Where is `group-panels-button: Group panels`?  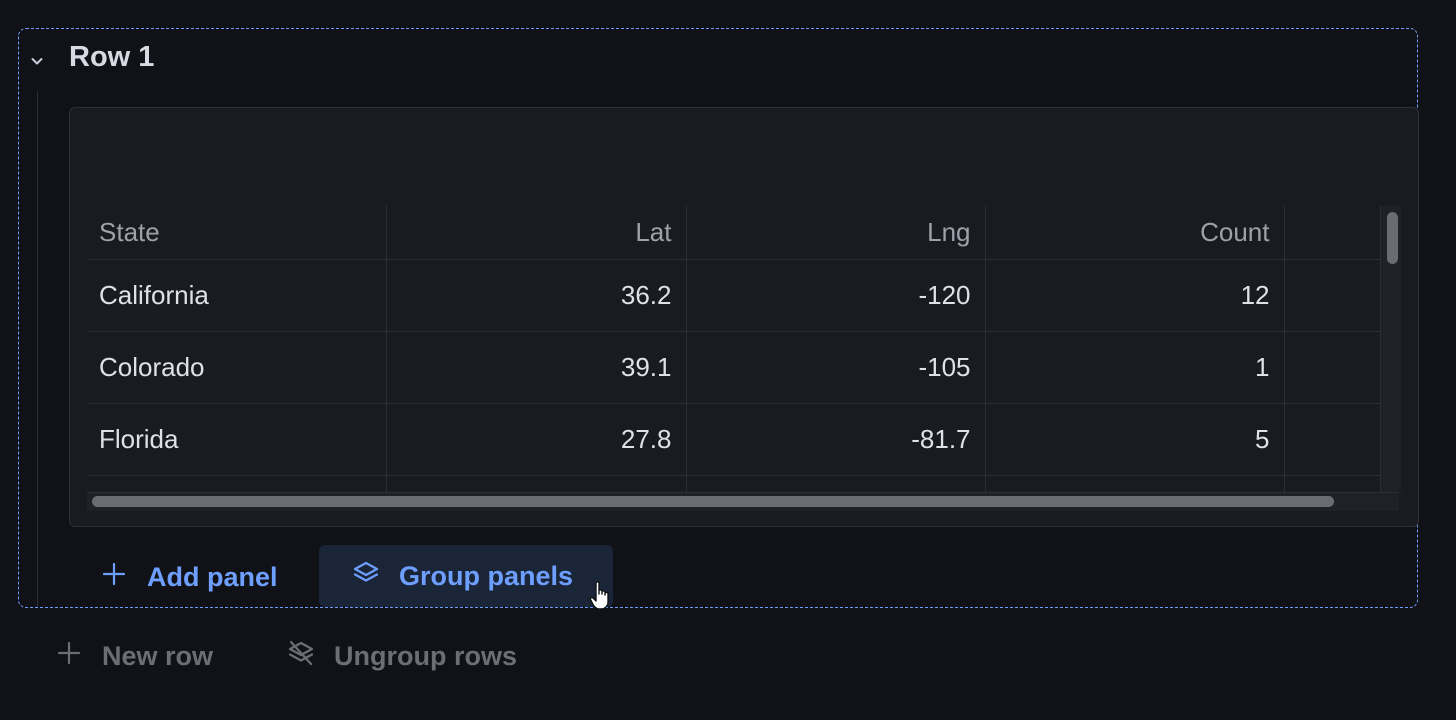 group-panels-button: Group panels is located at coordinates (466, 576).